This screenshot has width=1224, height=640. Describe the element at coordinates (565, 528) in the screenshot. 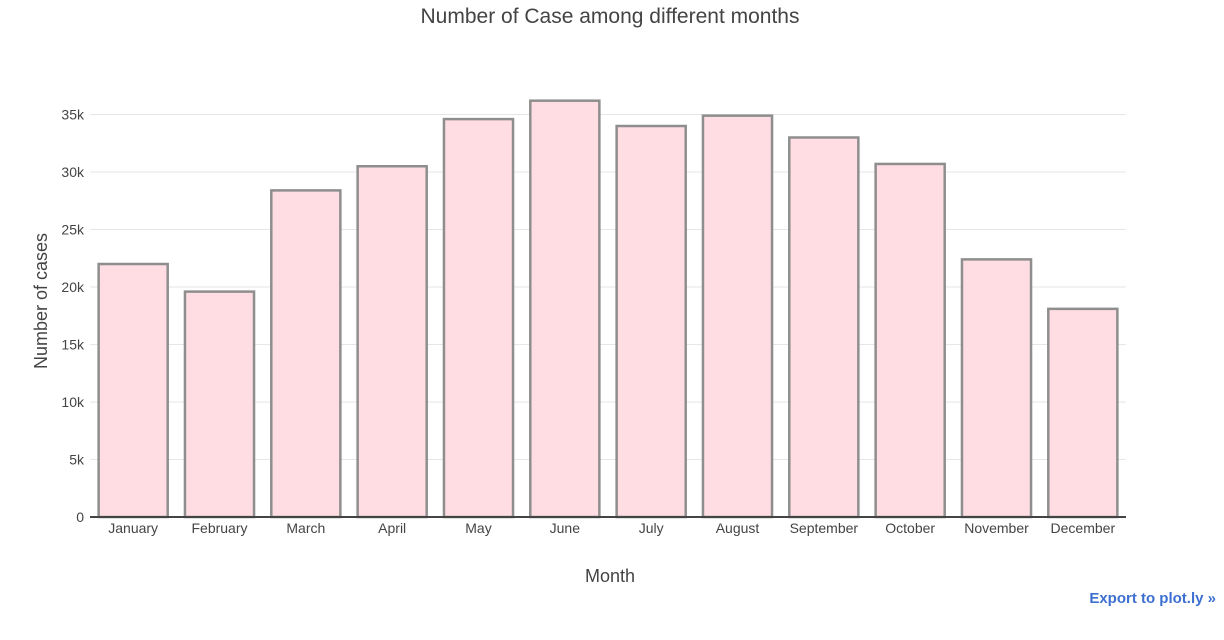

I see `x-tick-label: June` at that location.